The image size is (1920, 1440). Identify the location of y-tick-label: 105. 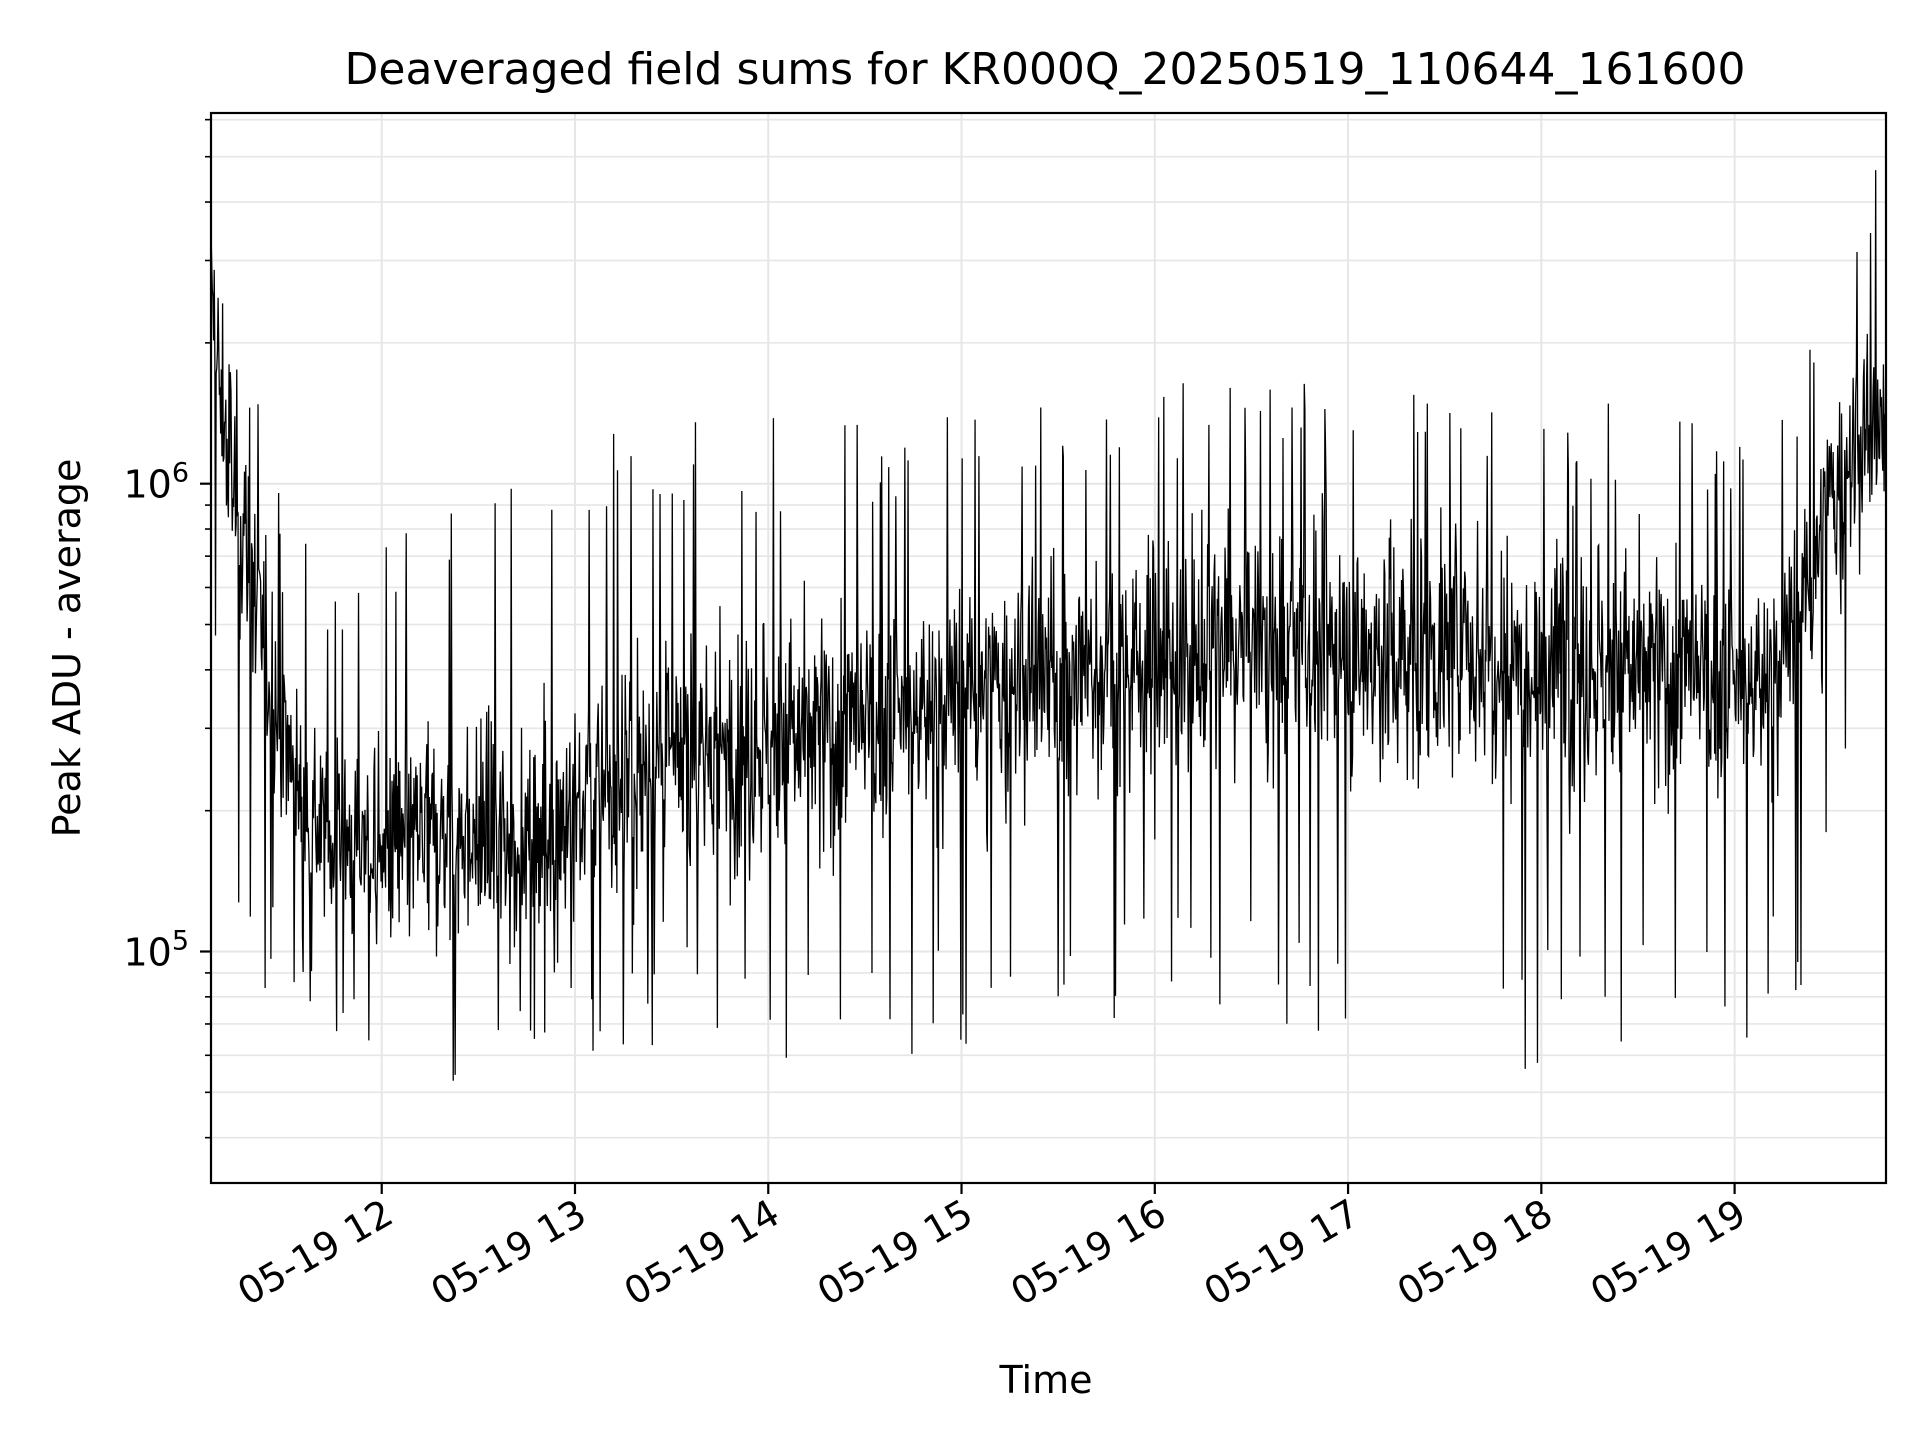
(156, 950).